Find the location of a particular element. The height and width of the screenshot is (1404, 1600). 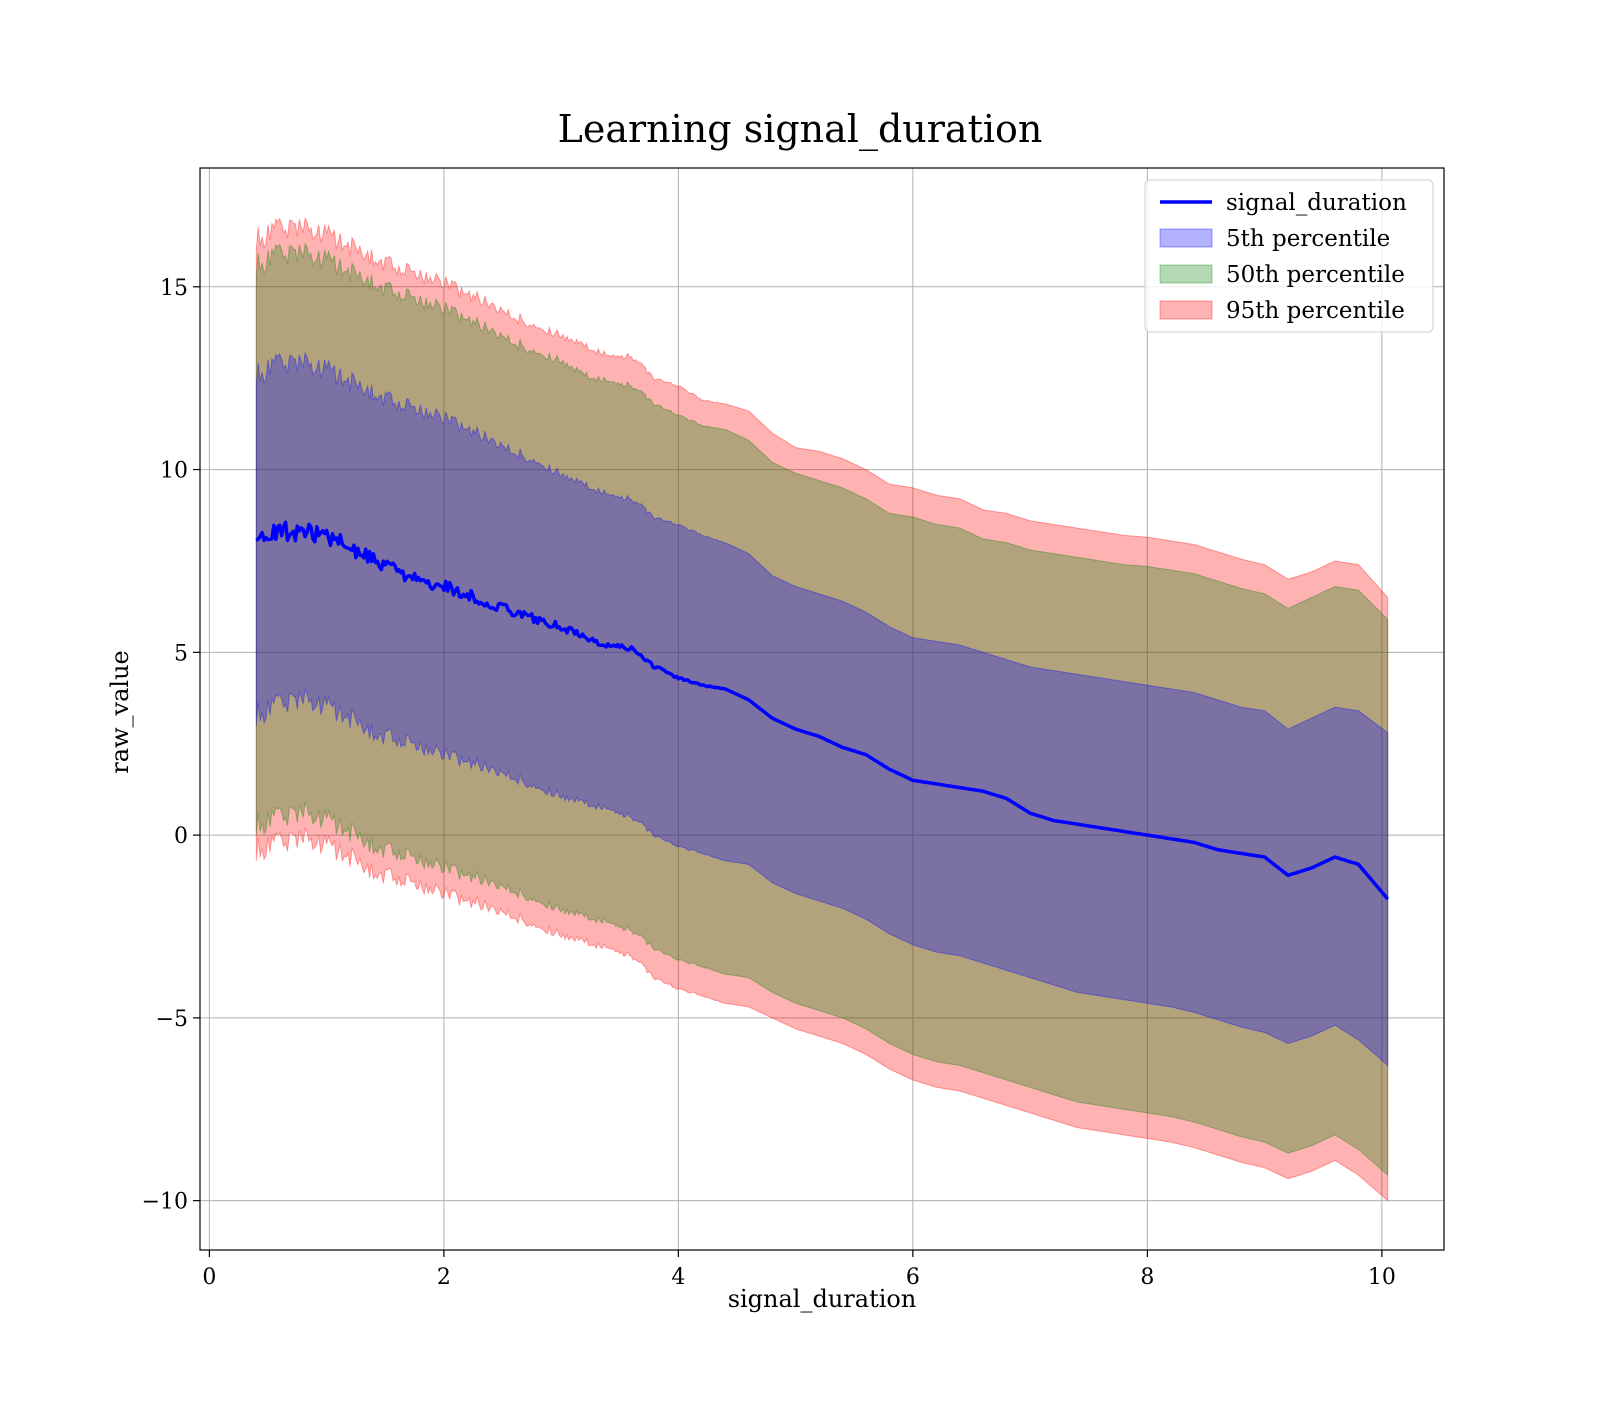

x-axis-ticks: 0 2 4 6 8 10 is located at coordinates (799, 1270).